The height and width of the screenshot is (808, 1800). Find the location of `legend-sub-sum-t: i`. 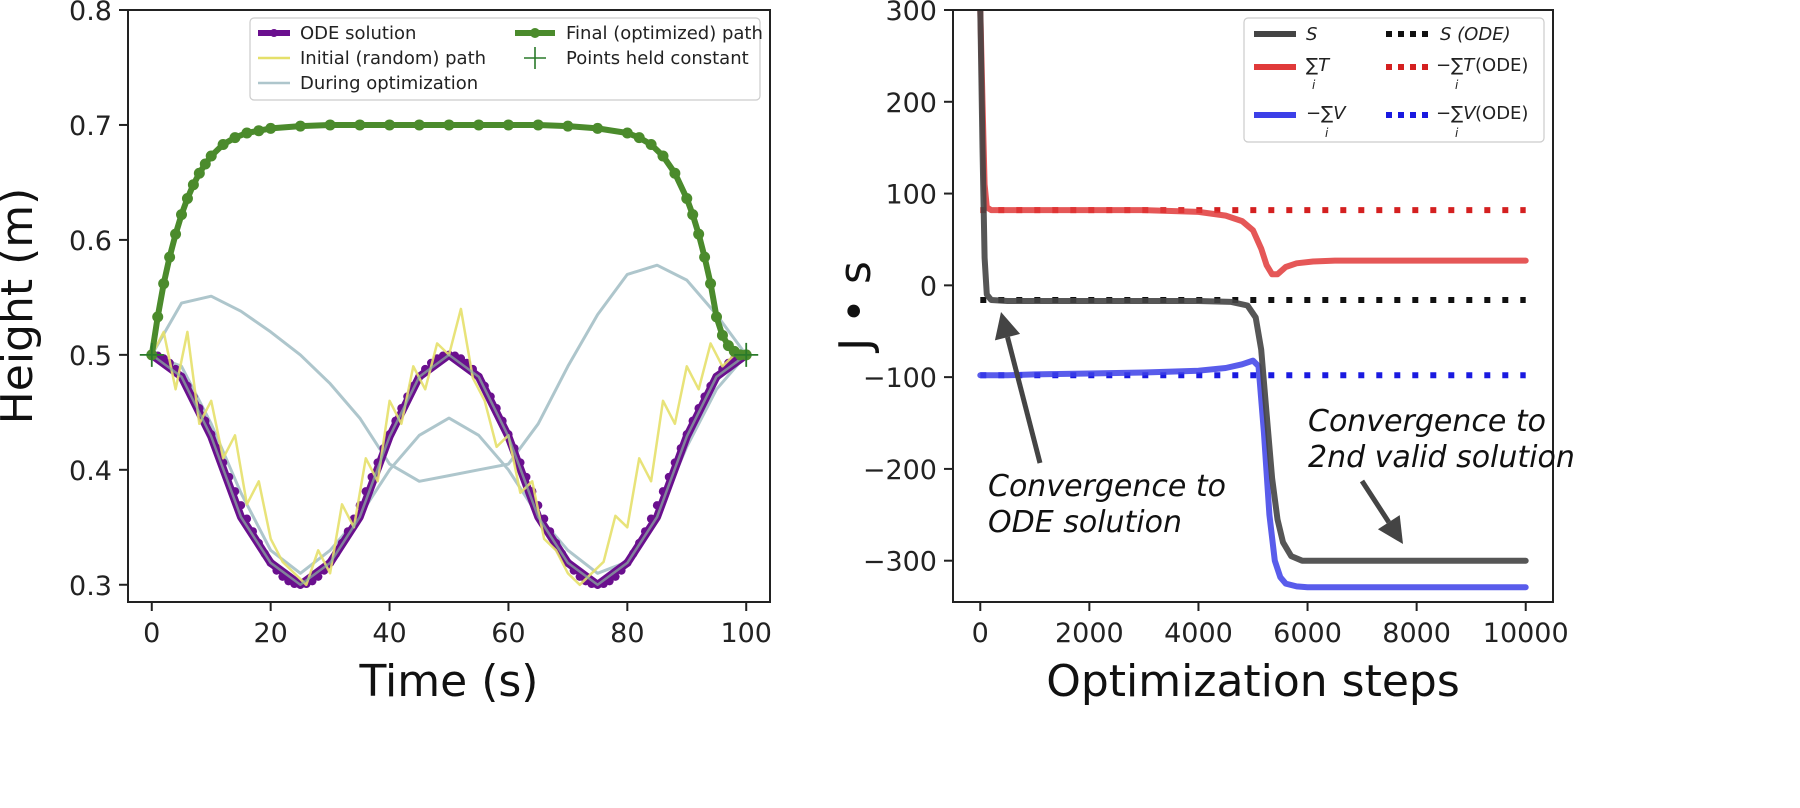

legend-sub-sum-t: i is located at coordinates (1314, 85).